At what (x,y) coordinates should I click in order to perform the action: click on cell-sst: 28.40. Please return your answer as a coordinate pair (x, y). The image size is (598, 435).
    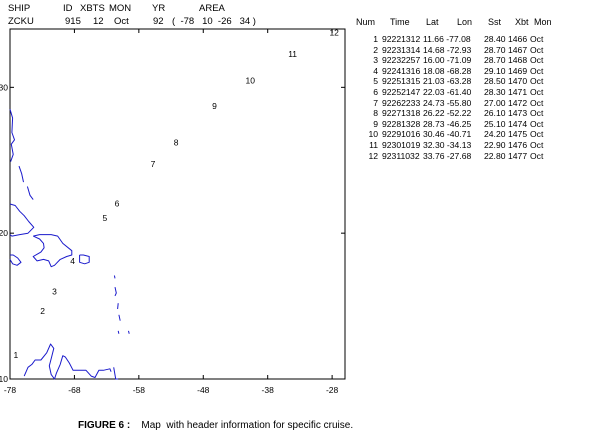
    Looking at the image, I should click on (495, 39).